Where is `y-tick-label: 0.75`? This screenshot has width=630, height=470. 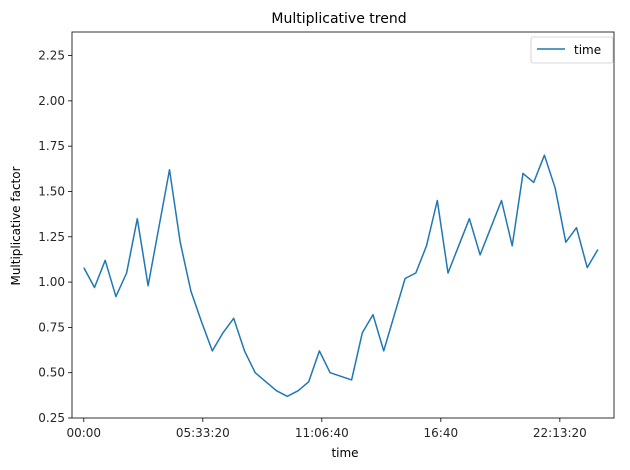 y-tick-label: 0.75 is located at coordinates (51, 327).